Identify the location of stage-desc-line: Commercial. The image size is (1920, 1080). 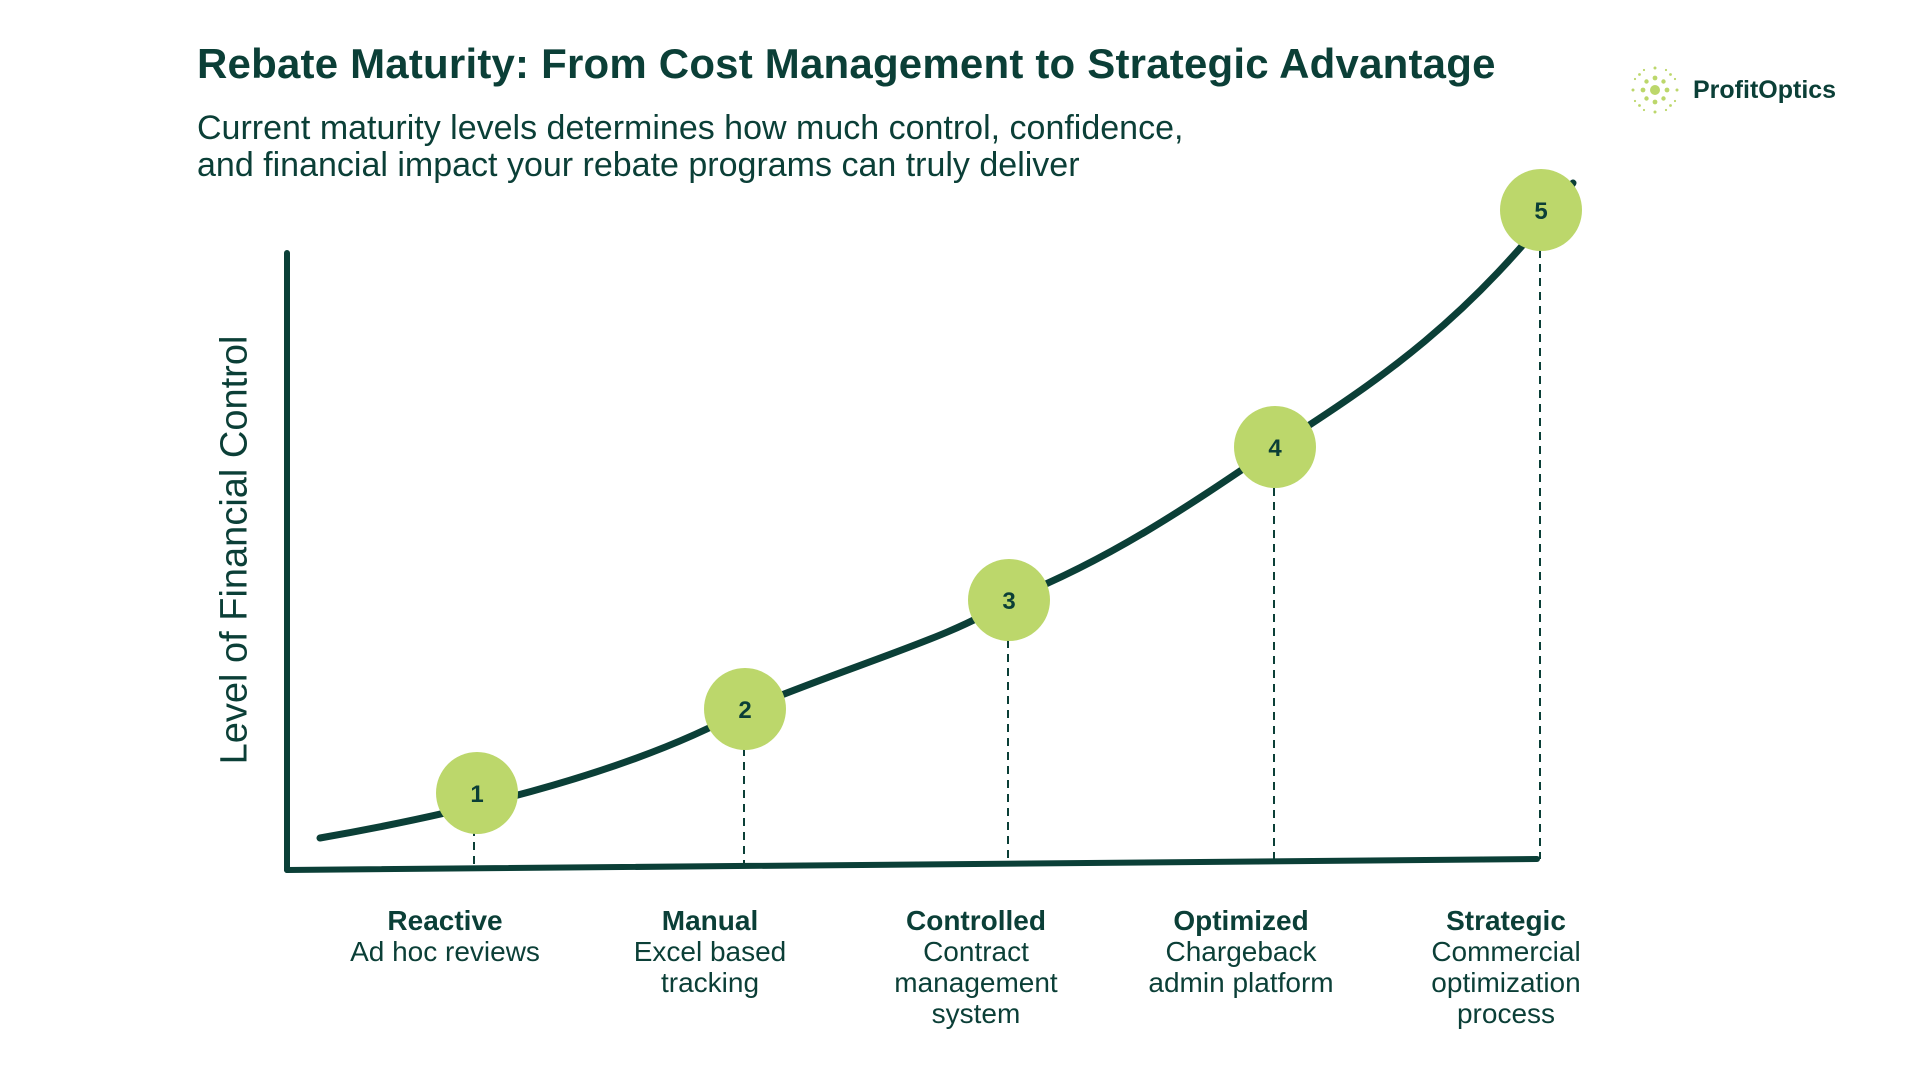
(1506, 951).